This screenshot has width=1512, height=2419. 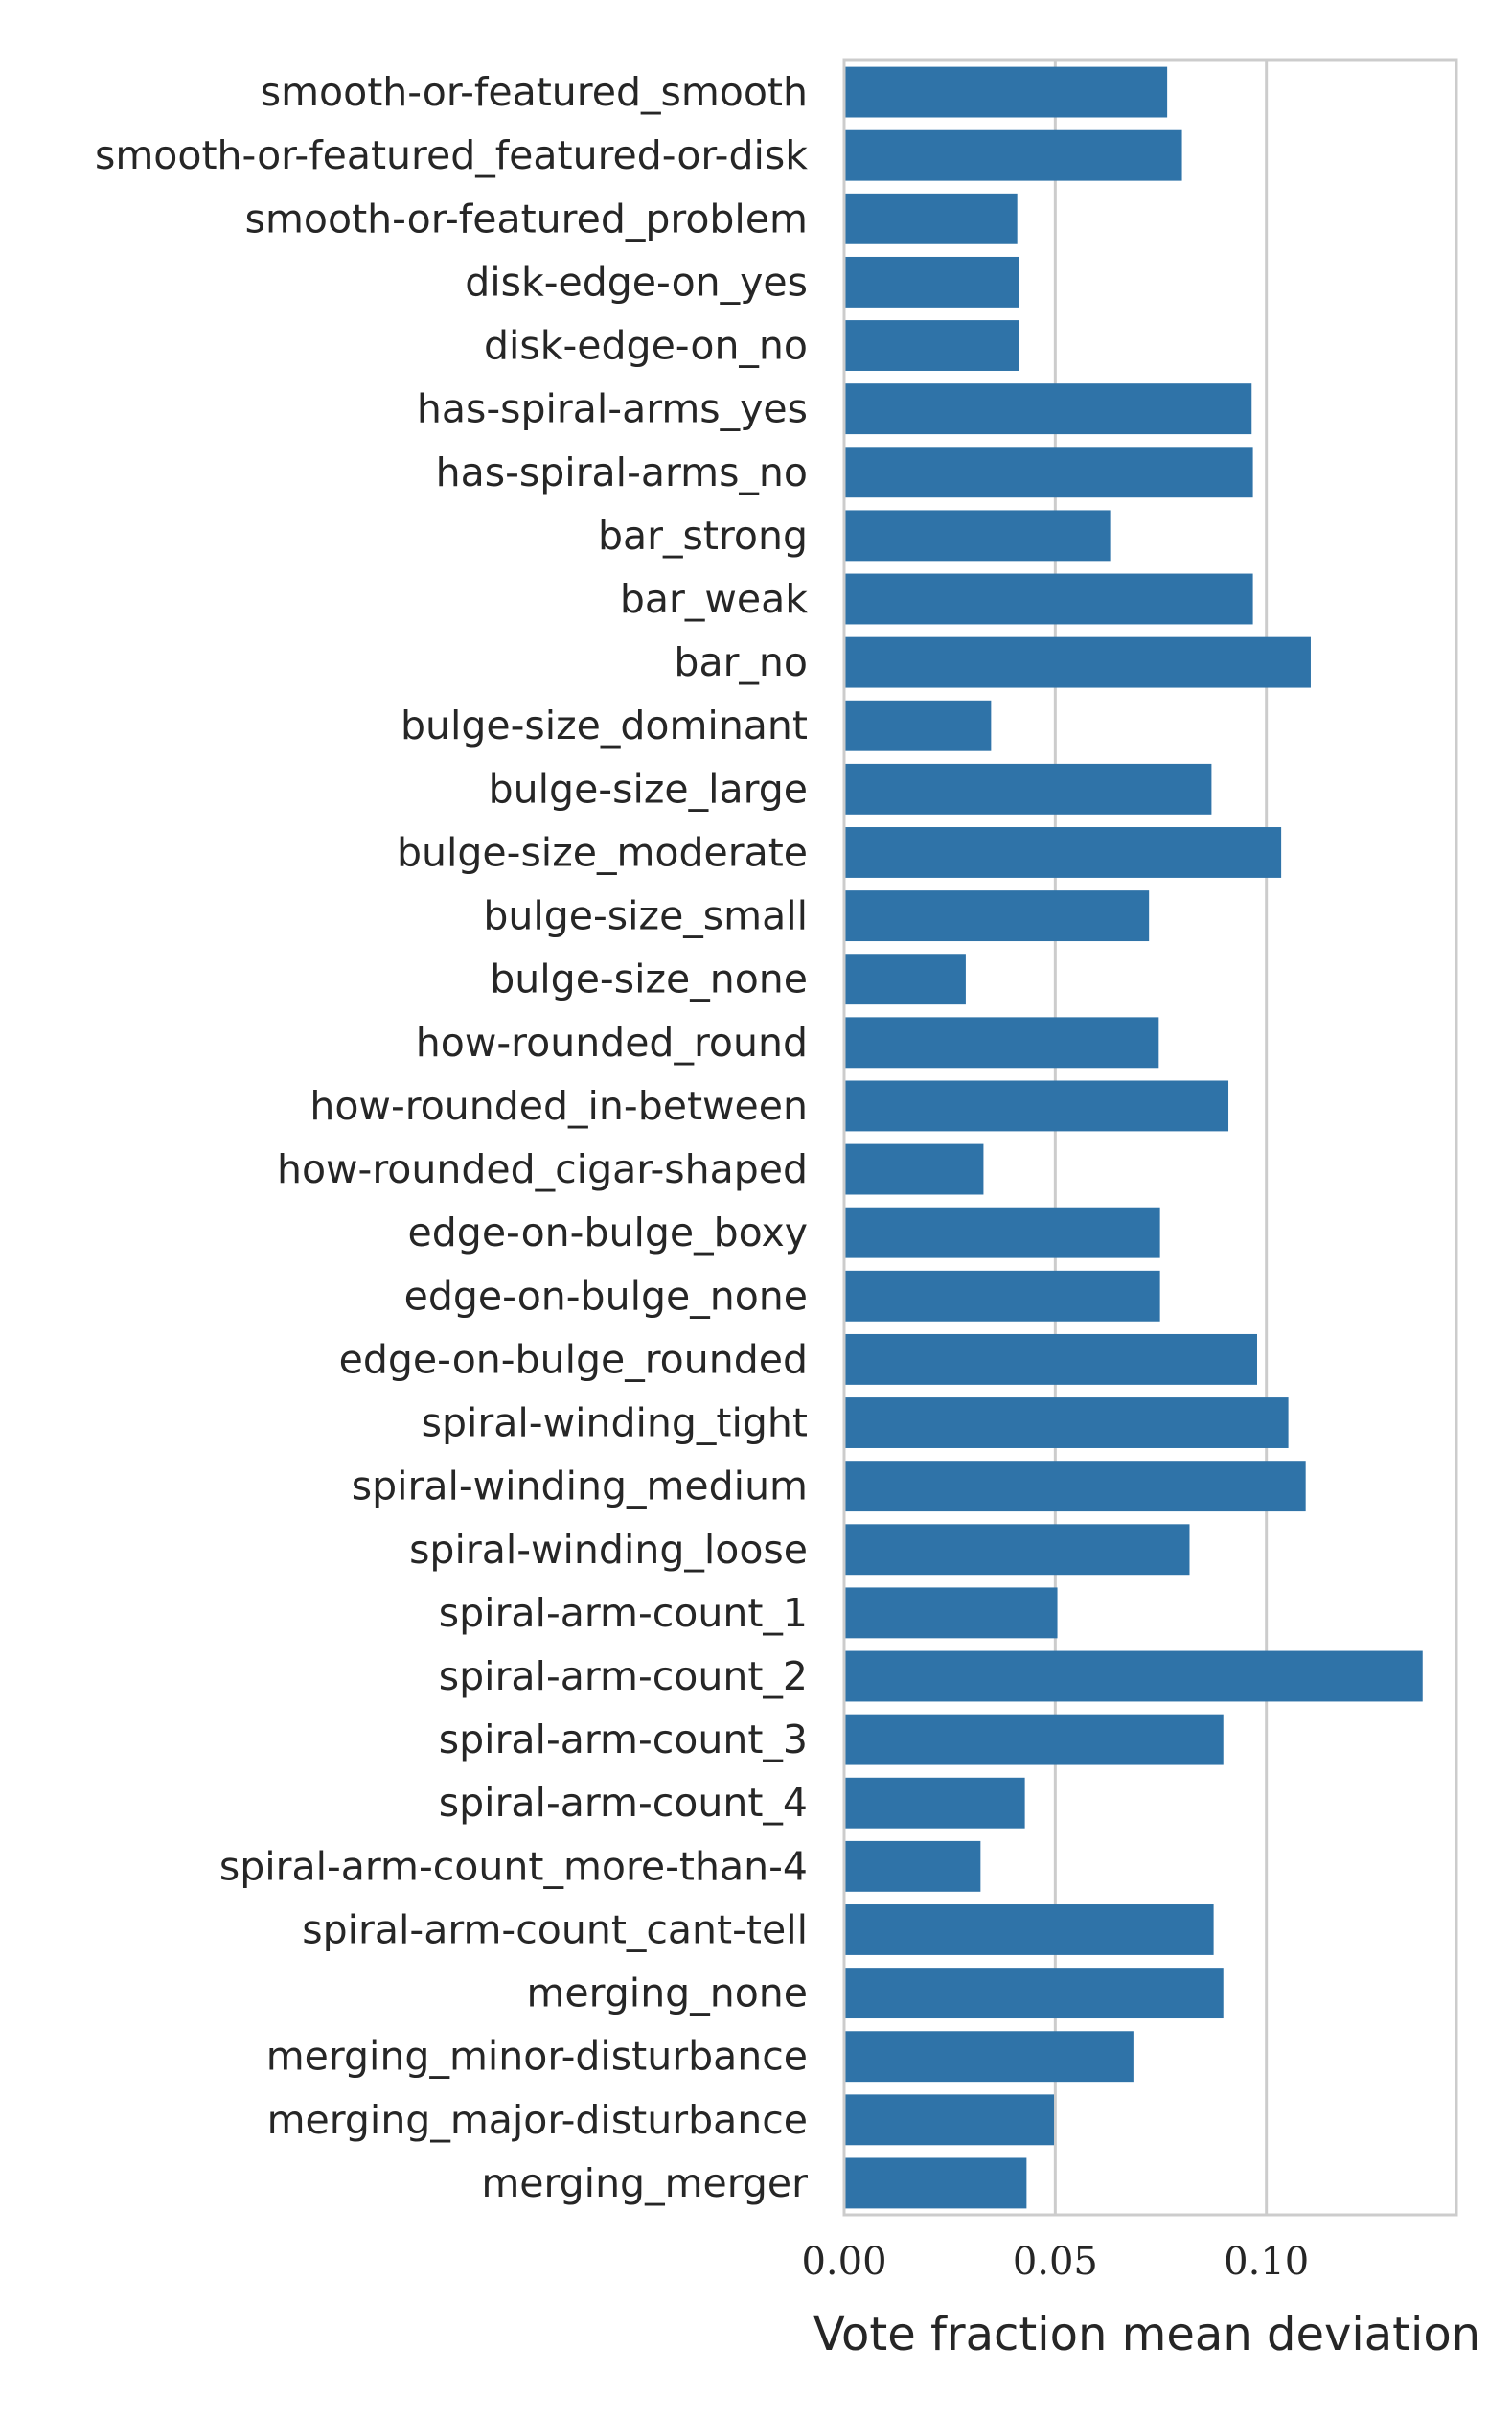 What do you see at coordinates (623, 1739) in the screenshot?
I see `category-label-spiral-arm-count_3: spiral-arm-count_3` at bounding box center [623, 1739].